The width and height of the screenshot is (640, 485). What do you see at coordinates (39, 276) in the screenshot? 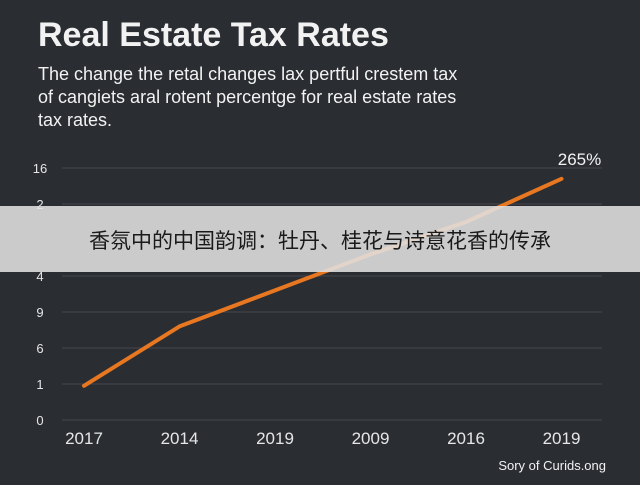
I see `y-tick-label: 4` at bounding box center [39, 276].